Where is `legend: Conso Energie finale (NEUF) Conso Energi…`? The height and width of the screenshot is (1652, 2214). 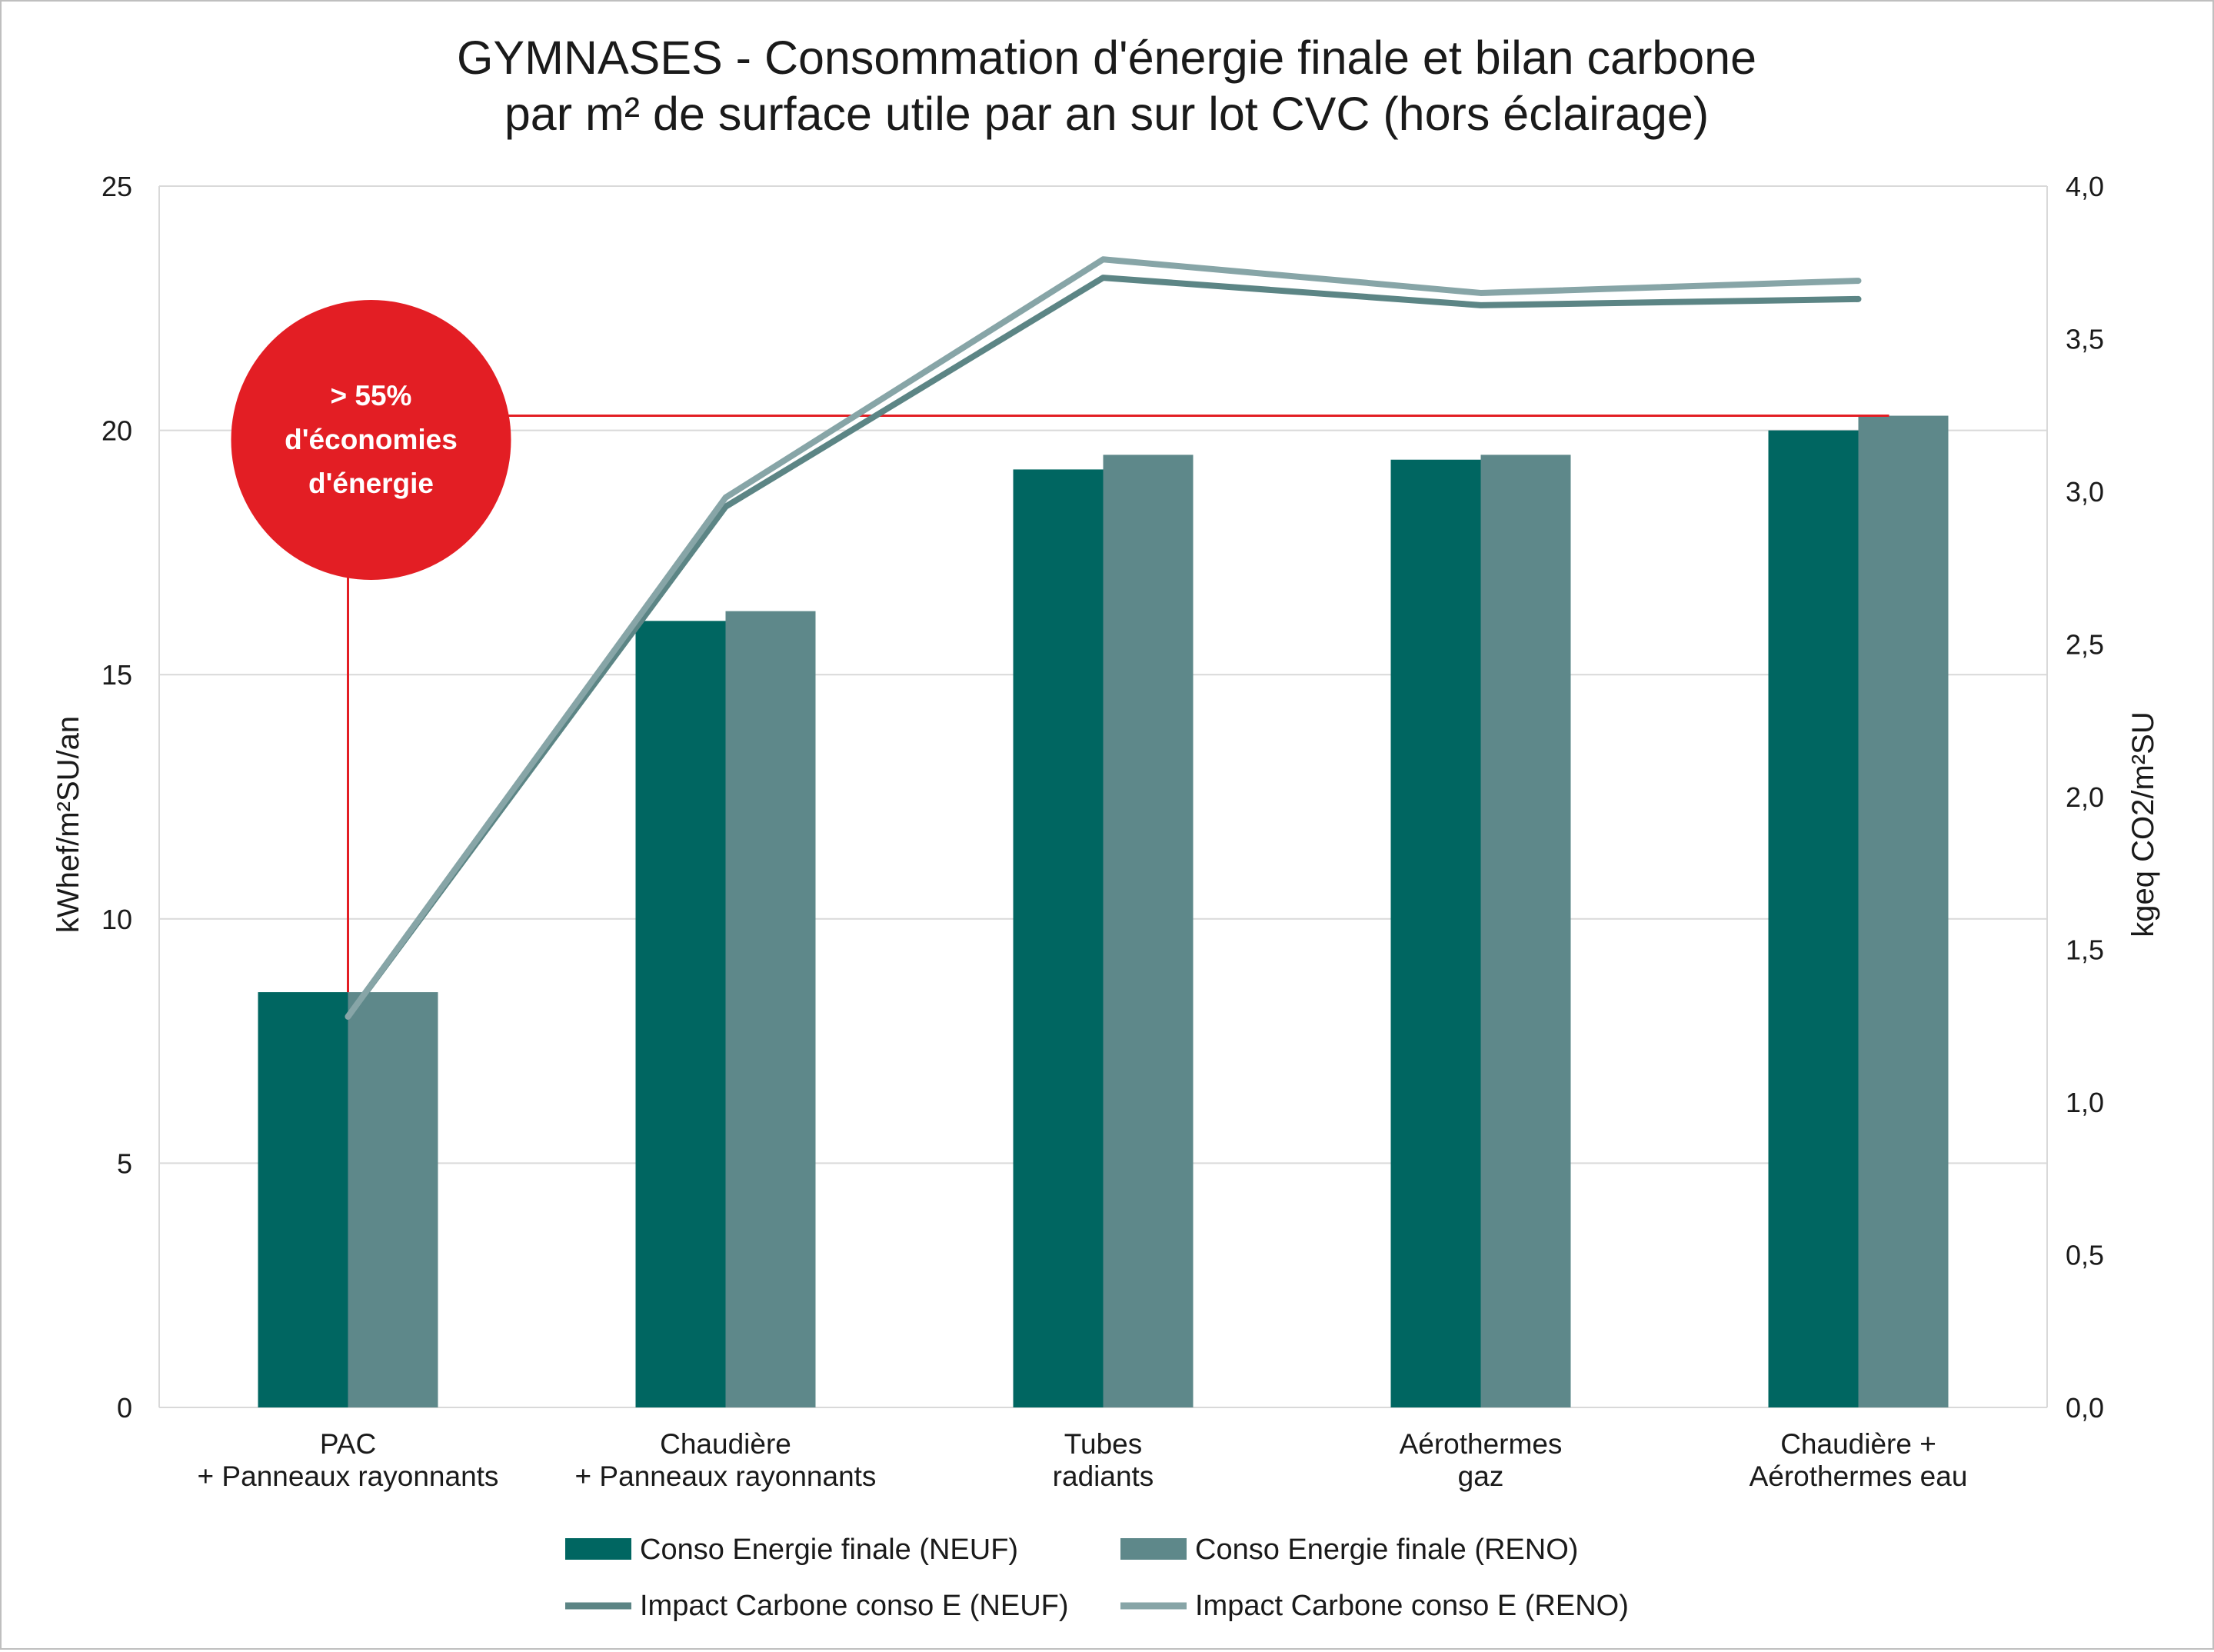
legend: Conso Energie finale (NEUF) Conso Energi… is located at coordinates (1097, 1578).